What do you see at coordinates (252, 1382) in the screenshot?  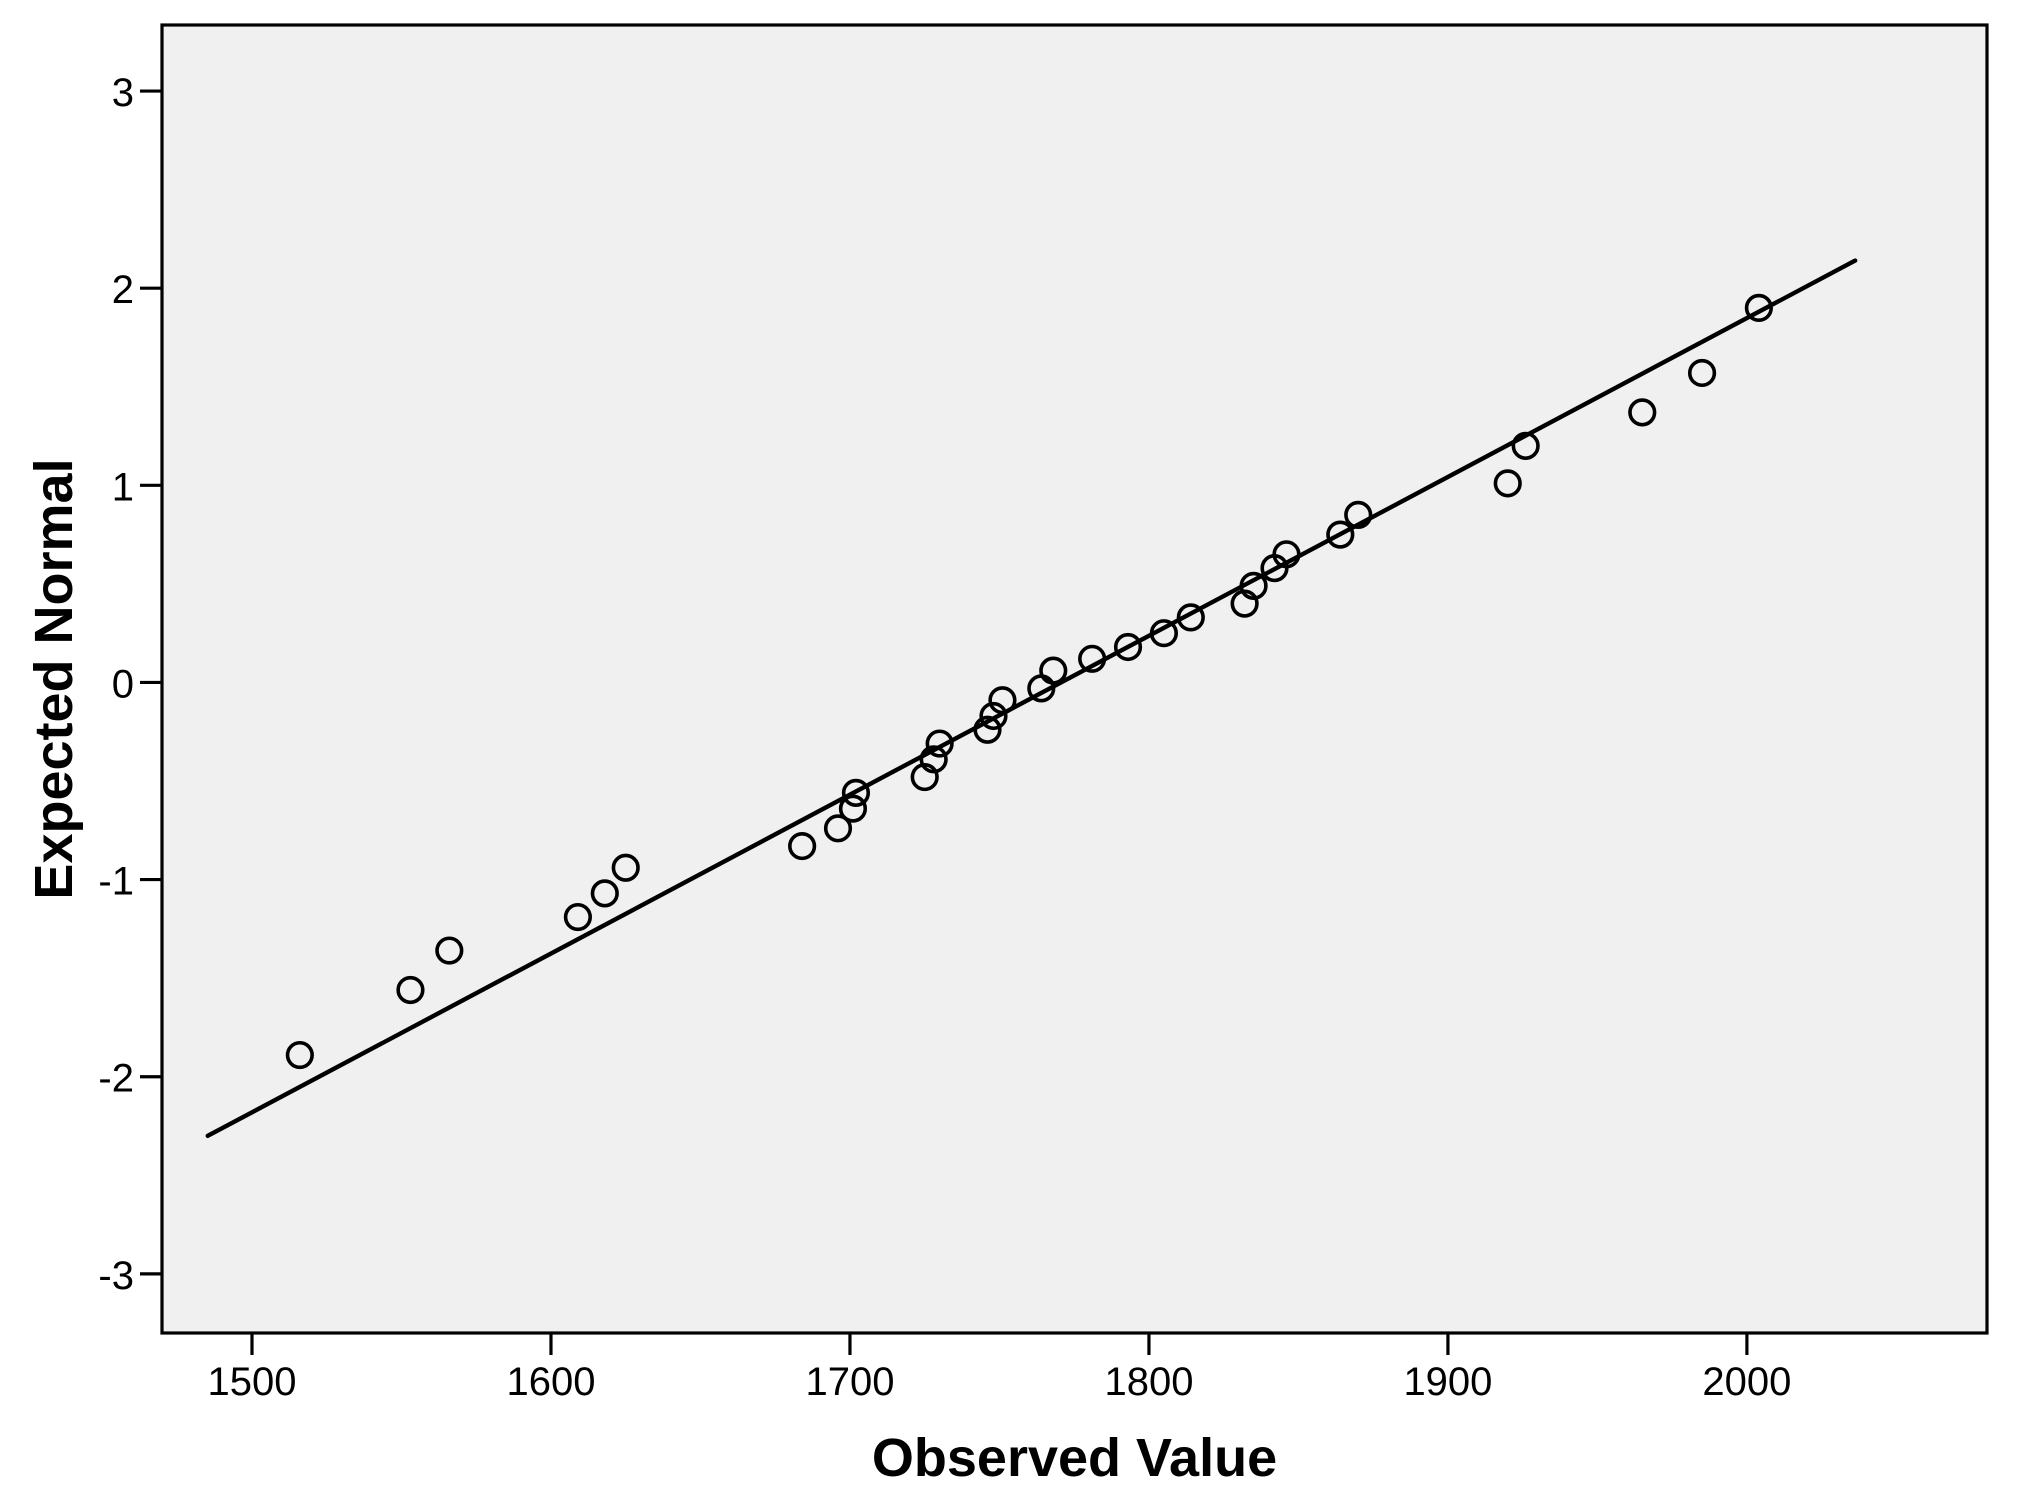 I see `x-tick-label: 1500` at bounding box center [252, 1382].